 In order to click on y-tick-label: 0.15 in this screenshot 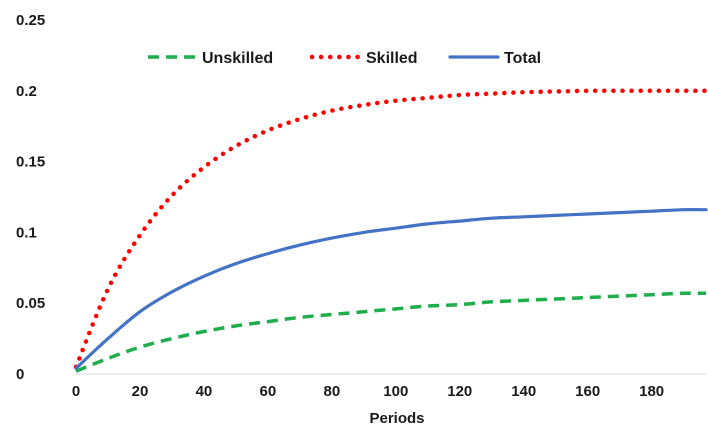, I will do `click(30, 162)`.